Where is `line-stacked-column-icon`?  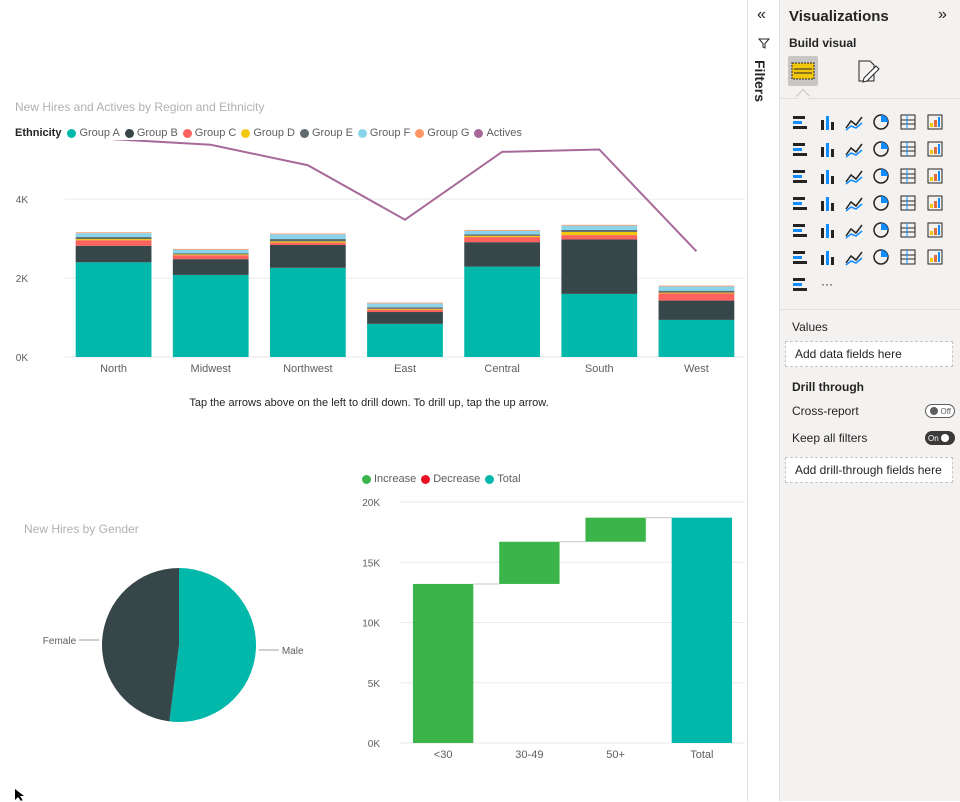
line-stacked-column-icon is located at coordinates (881, 149).